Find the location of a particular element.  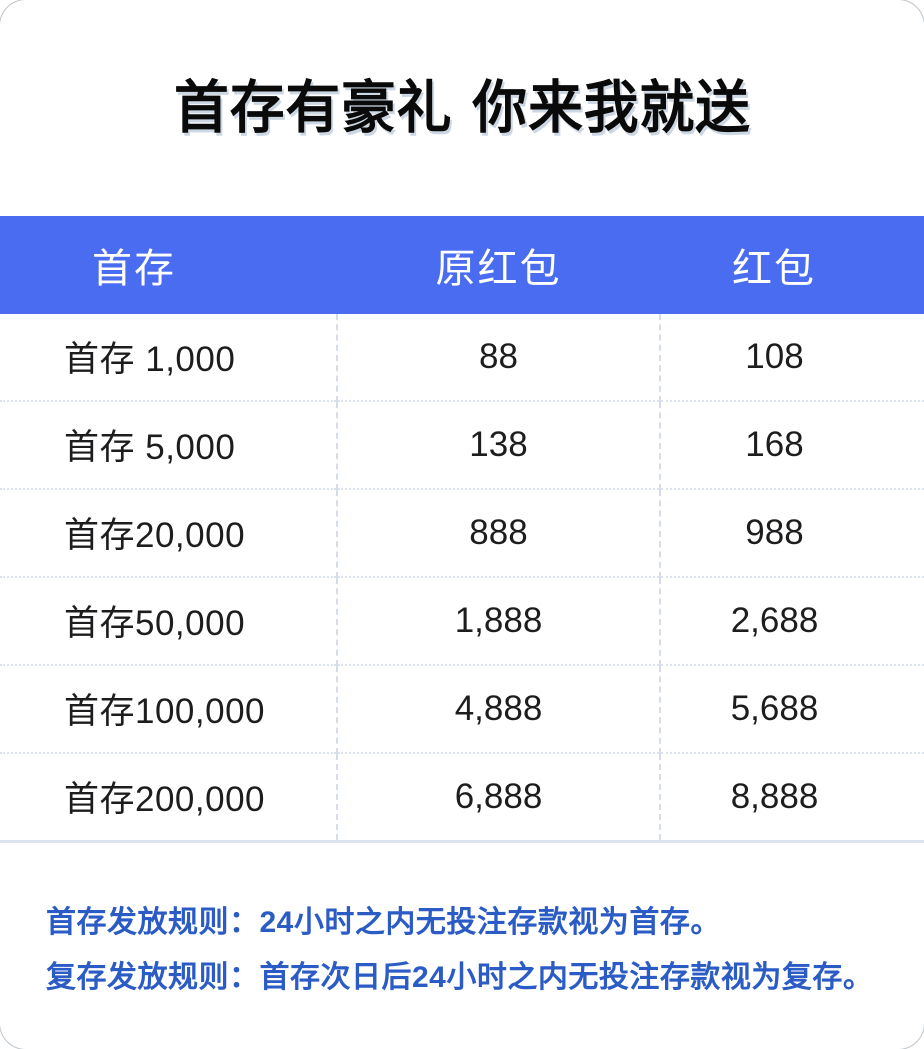

cell-bonus: 168 is located at coordinates (792, 445).